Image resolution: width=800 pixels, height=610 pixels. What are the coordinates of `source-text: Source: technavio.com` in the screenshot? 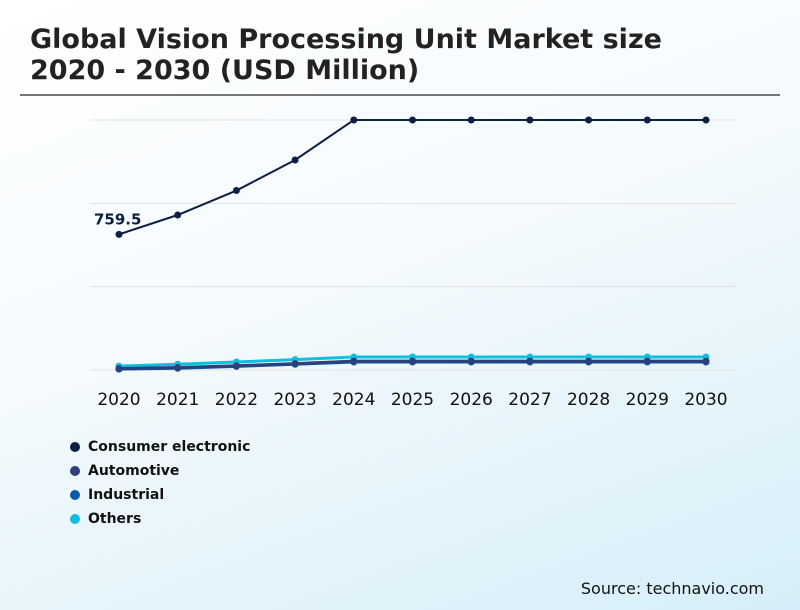 It's located at (672, 588).